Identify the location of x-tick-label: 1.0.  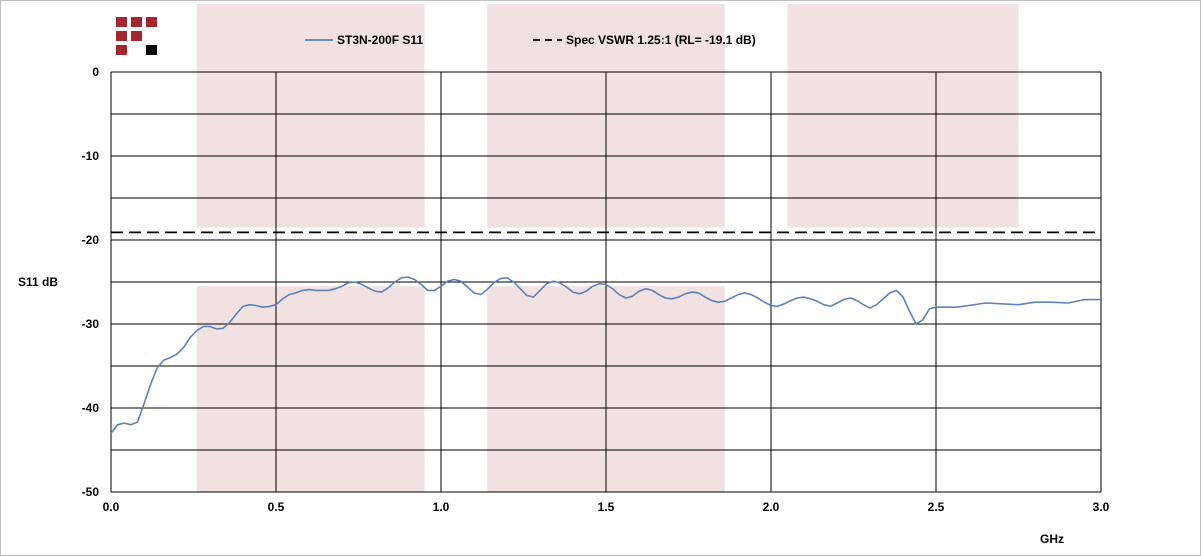
(441, 507).